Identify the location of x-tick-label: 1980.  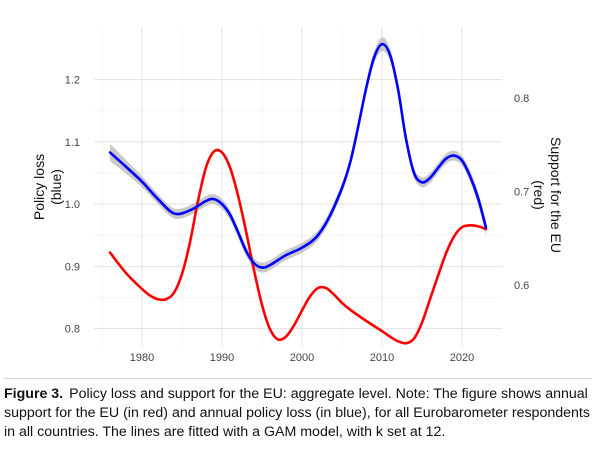
(142, 358).